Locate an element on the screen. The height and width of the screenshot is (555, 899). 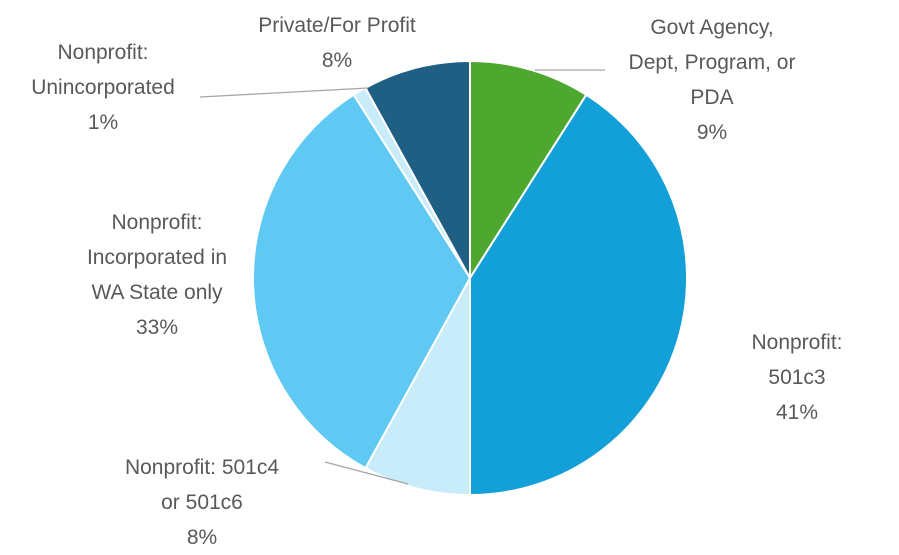
slice-label: Govt Agency, Dept, Program, or PDA 9% is located at coordinates (712, 80).